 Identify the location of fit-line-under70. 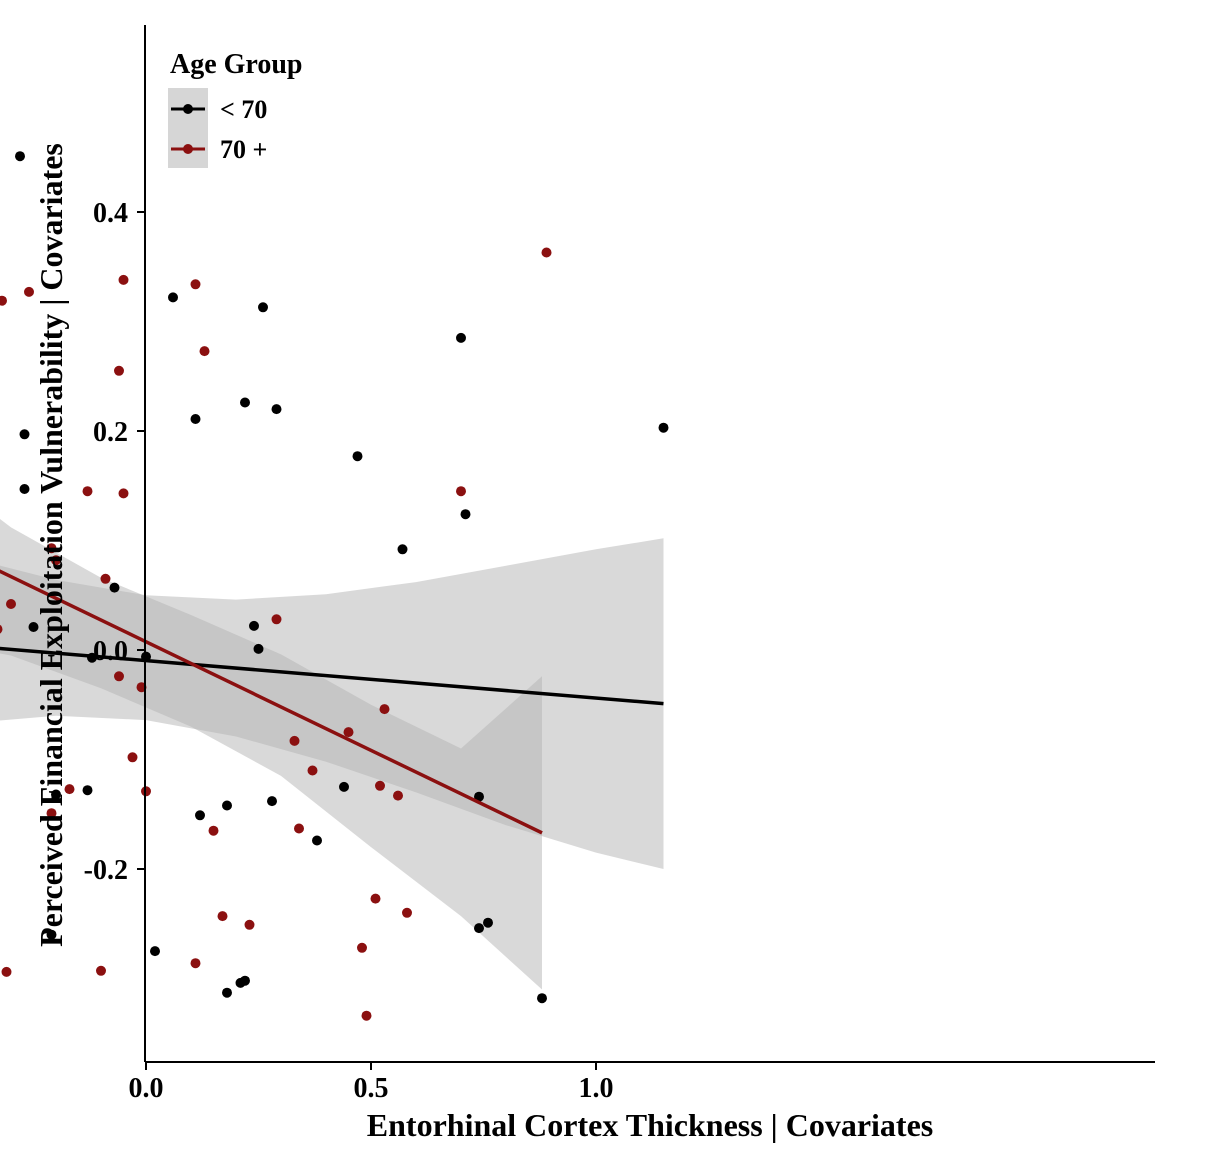
(332, 676).